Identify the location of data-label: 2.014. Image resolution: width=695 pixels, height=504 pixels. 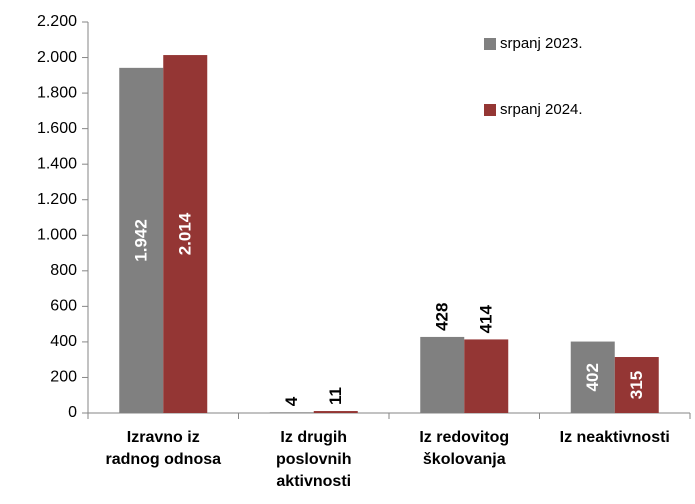
(185, 233).